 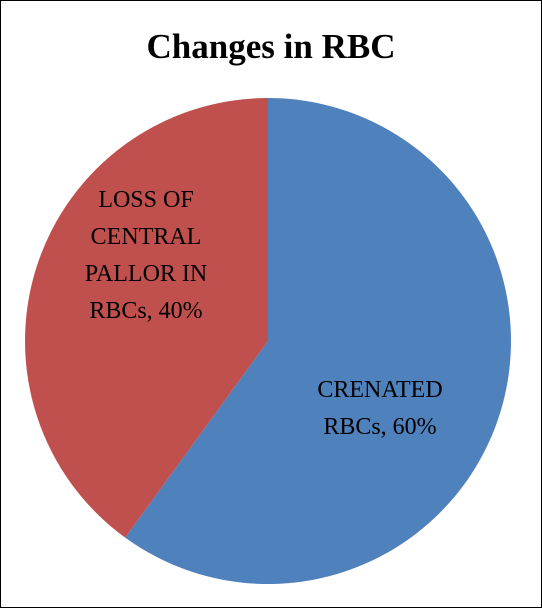 What do you see at coordinates (146, 237) in the screenshot?
I see `slice-label-line: CENTRAL` at bounding box center [146, 237].